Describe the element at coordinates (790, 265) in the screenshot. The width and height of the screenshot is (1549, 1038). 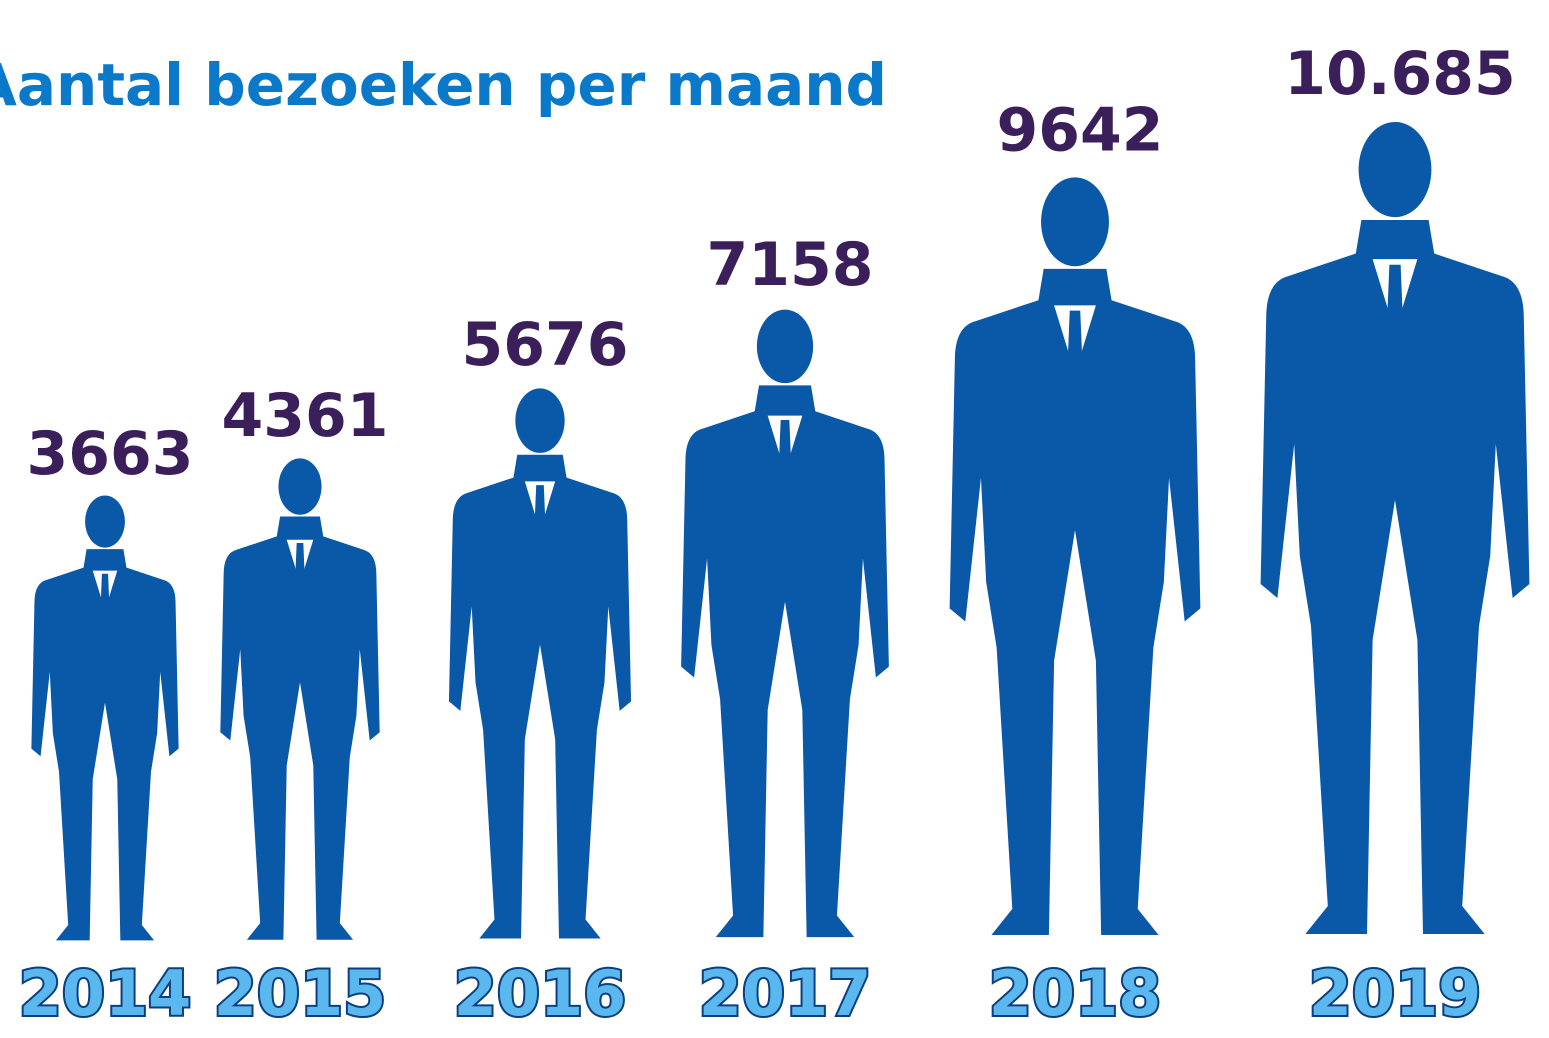
I see `value-label: 7158` at that location.